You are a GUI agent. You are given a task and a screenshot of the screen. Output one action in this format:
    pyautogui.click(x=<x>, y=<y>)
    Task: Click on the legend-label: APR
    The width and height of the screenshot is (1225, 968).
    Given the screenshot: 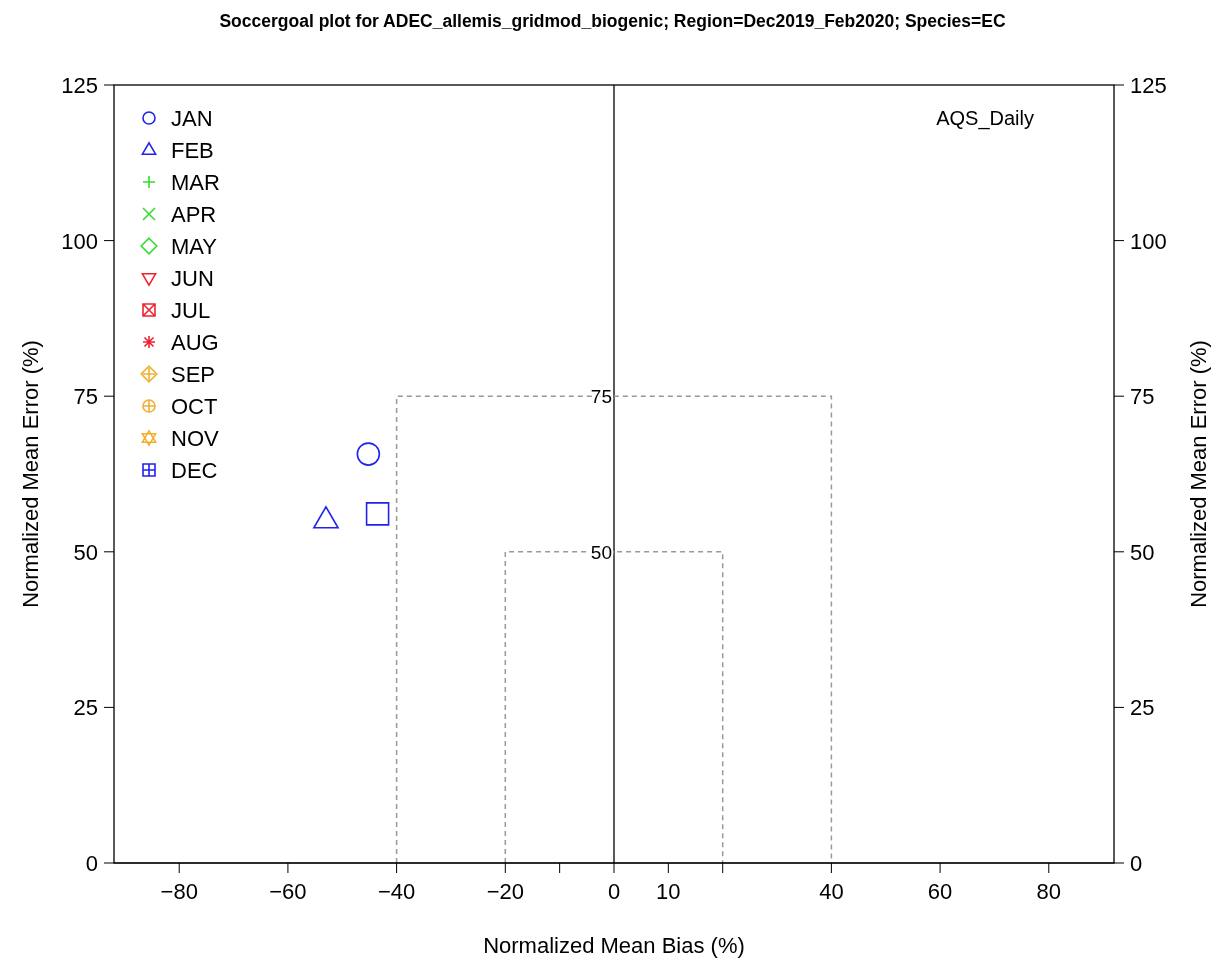 What is the action you would take?
    pyautogui.click(x=194, y=214)
    